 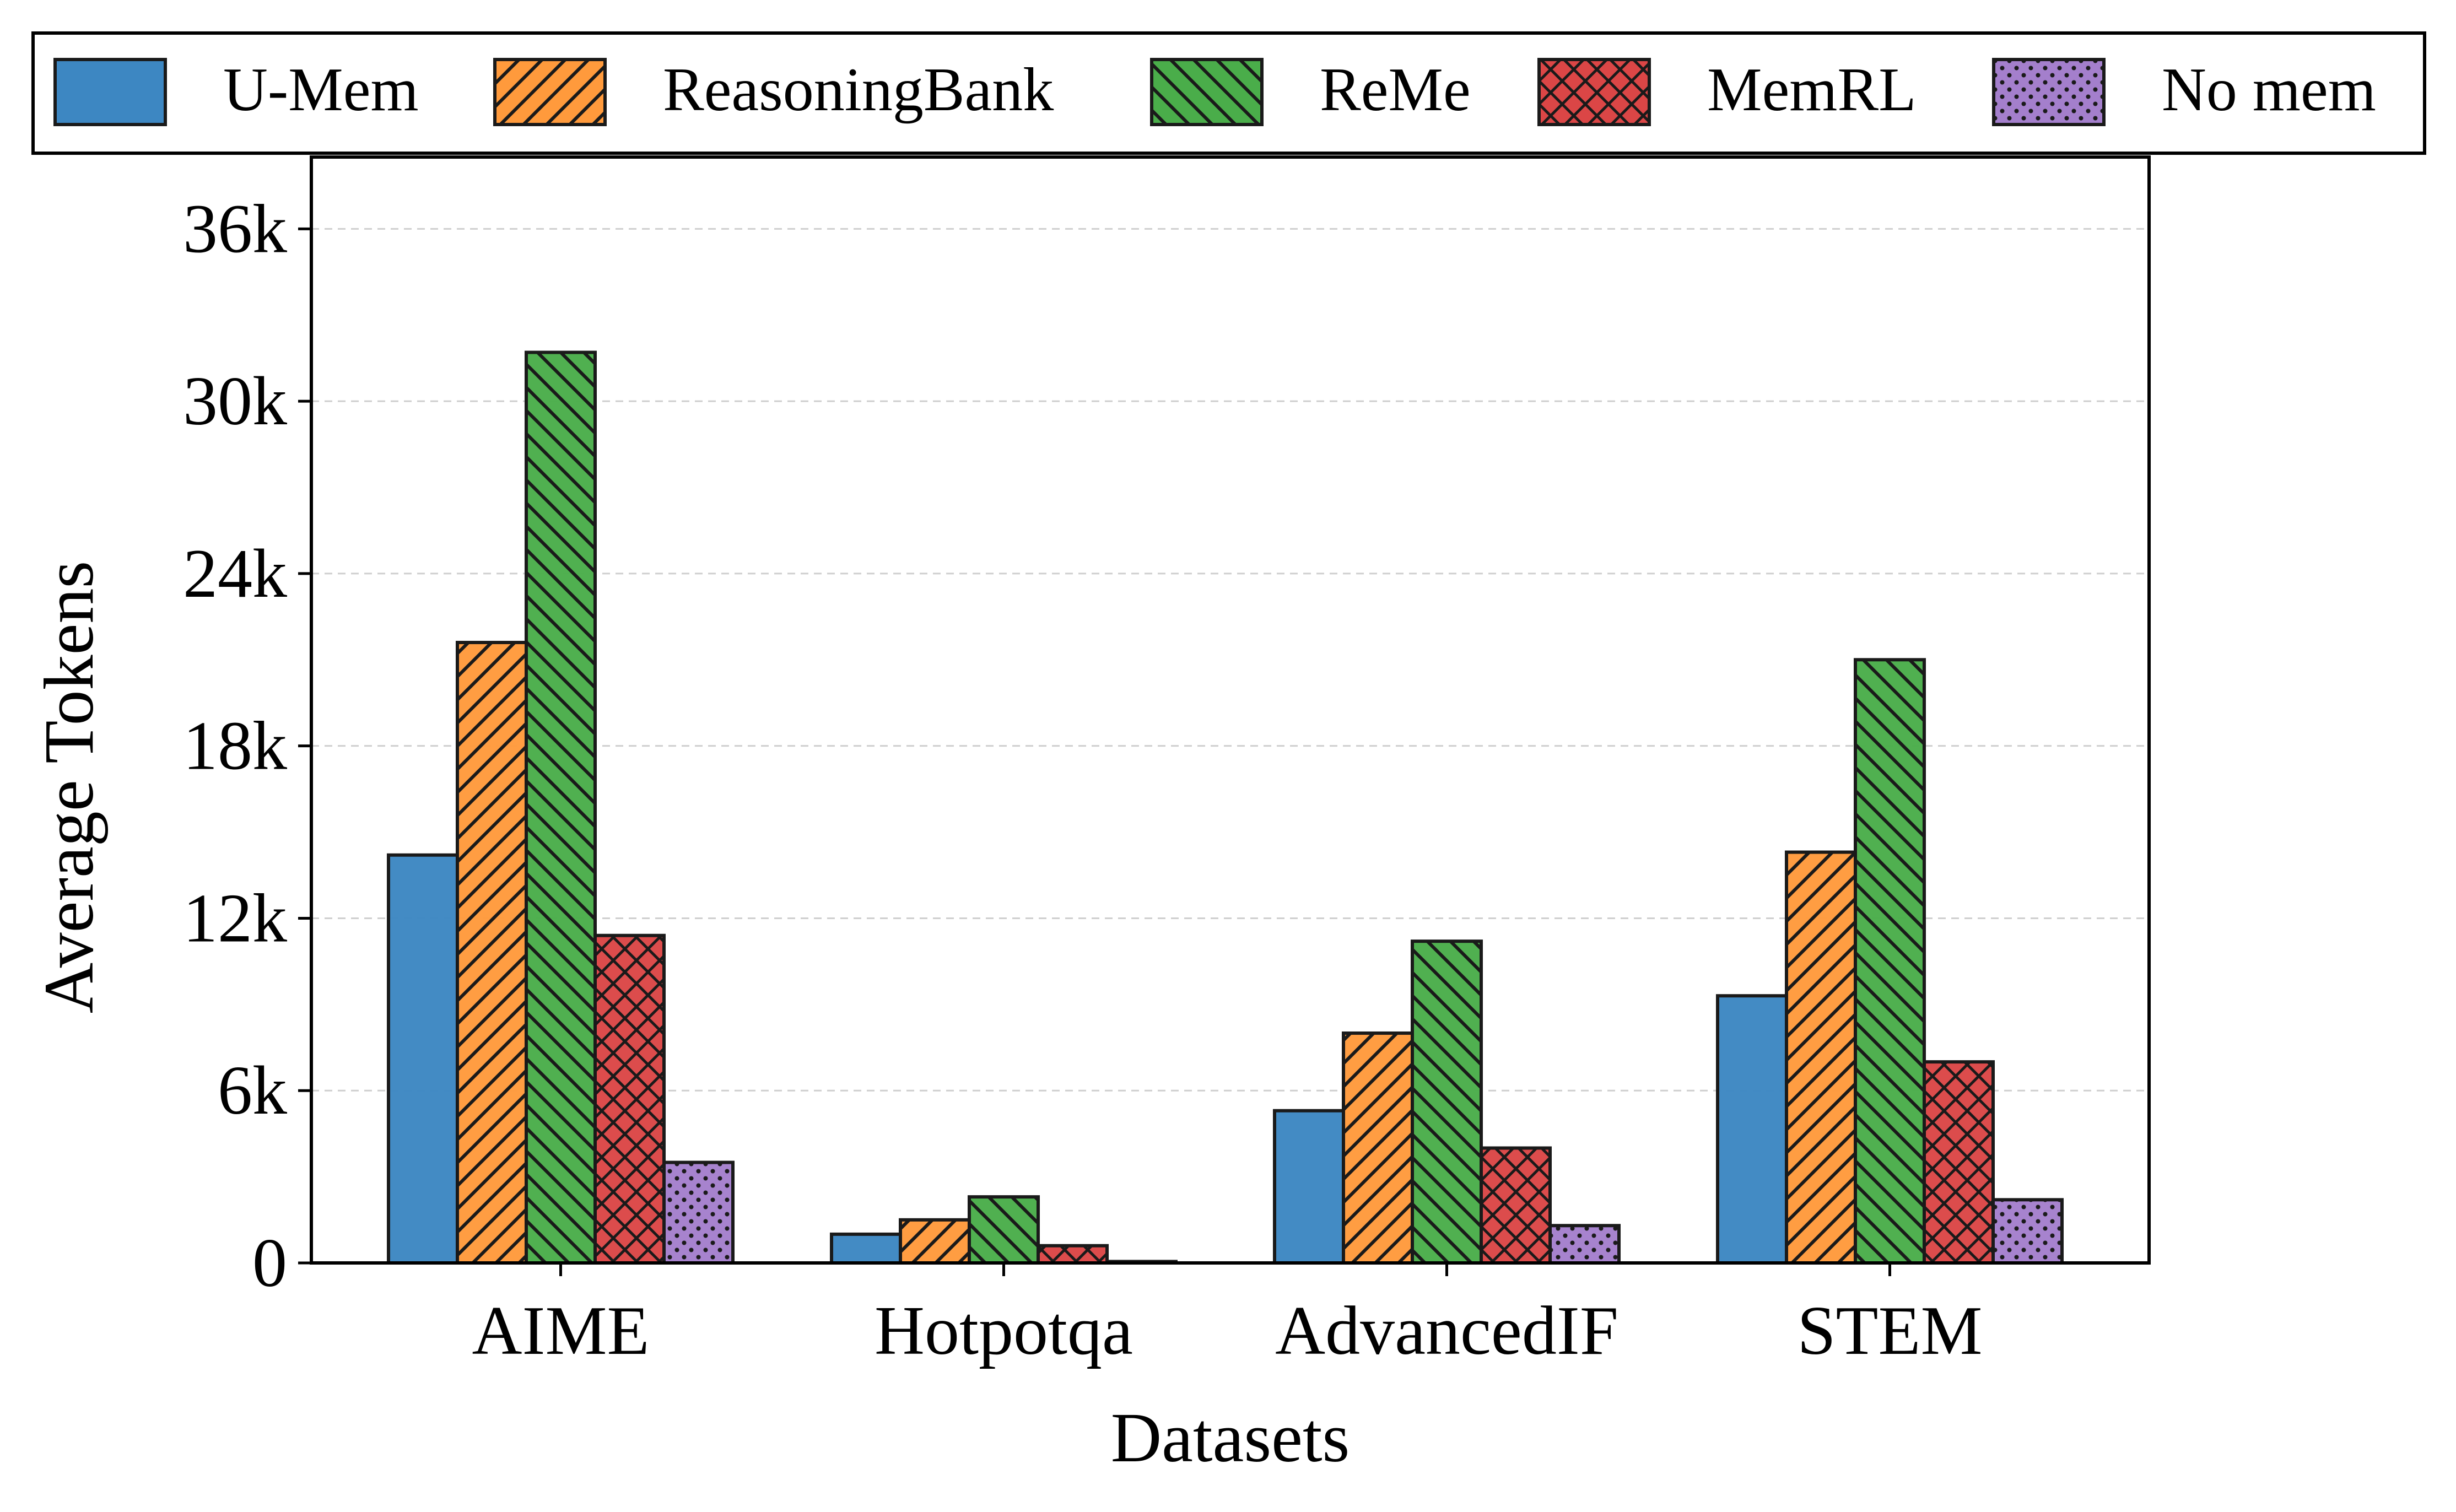 I want to click on bar-u-mem-advancedif, so click(x=1309, y=1186).